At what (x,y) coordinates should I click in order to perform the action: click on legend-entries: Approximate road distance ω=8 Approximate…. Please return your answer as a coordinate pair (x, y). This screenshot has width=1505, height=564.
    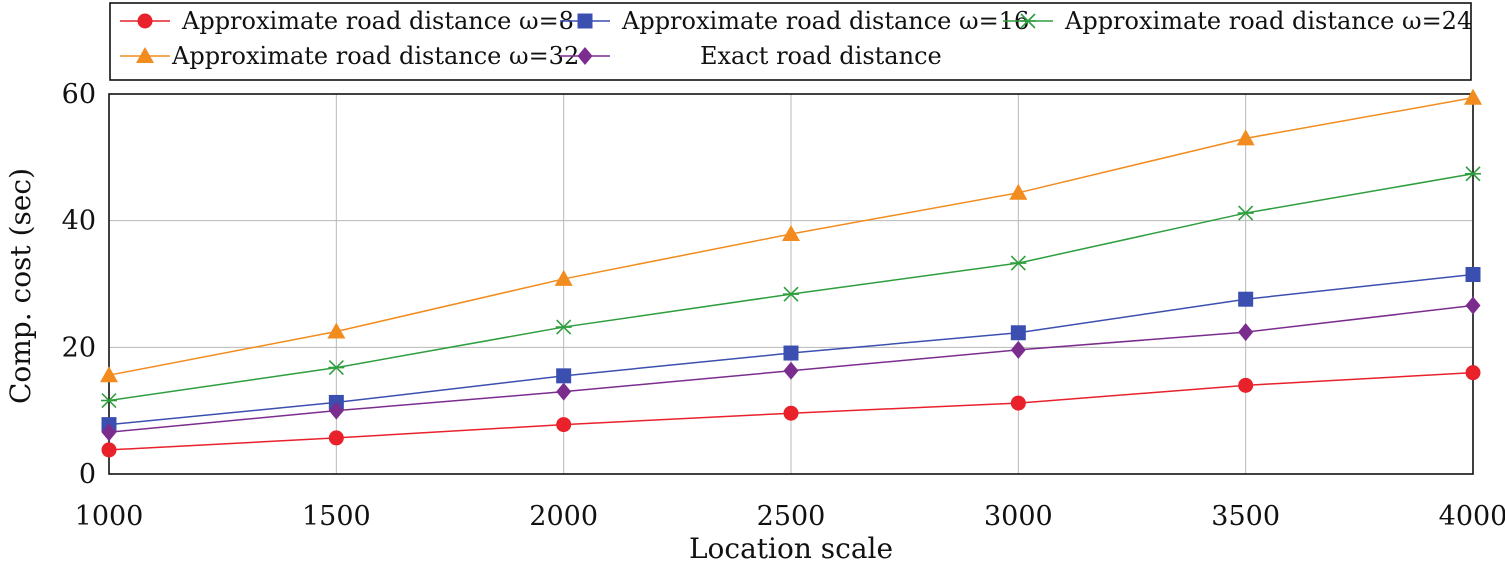
    Looking at the image, I should click on (796, 38).